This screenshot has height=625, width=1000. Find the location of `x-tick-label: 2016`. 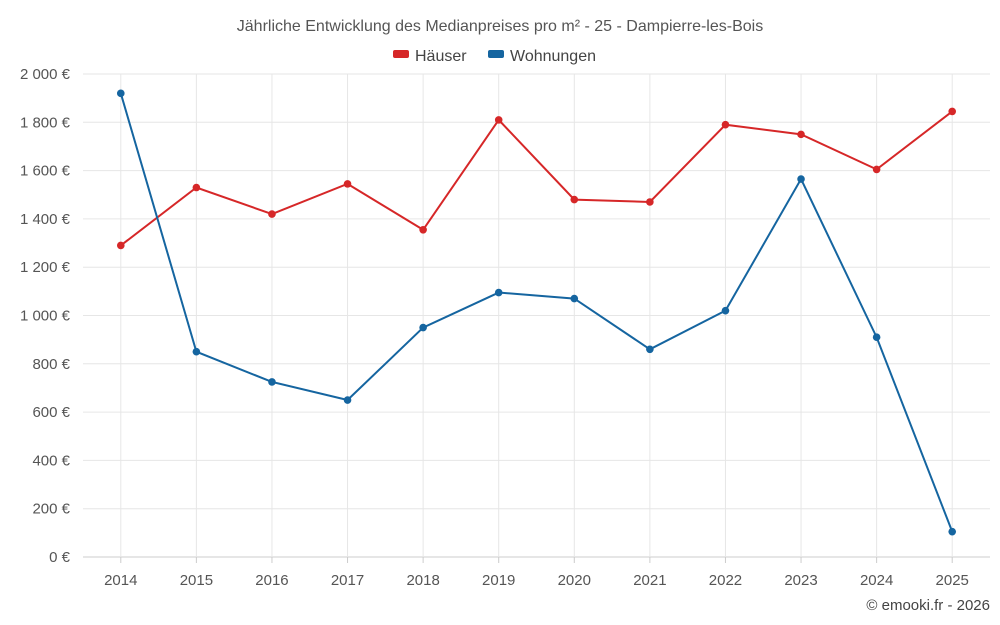

x-tick-label: 2016 is located at coordinates (271, 580).